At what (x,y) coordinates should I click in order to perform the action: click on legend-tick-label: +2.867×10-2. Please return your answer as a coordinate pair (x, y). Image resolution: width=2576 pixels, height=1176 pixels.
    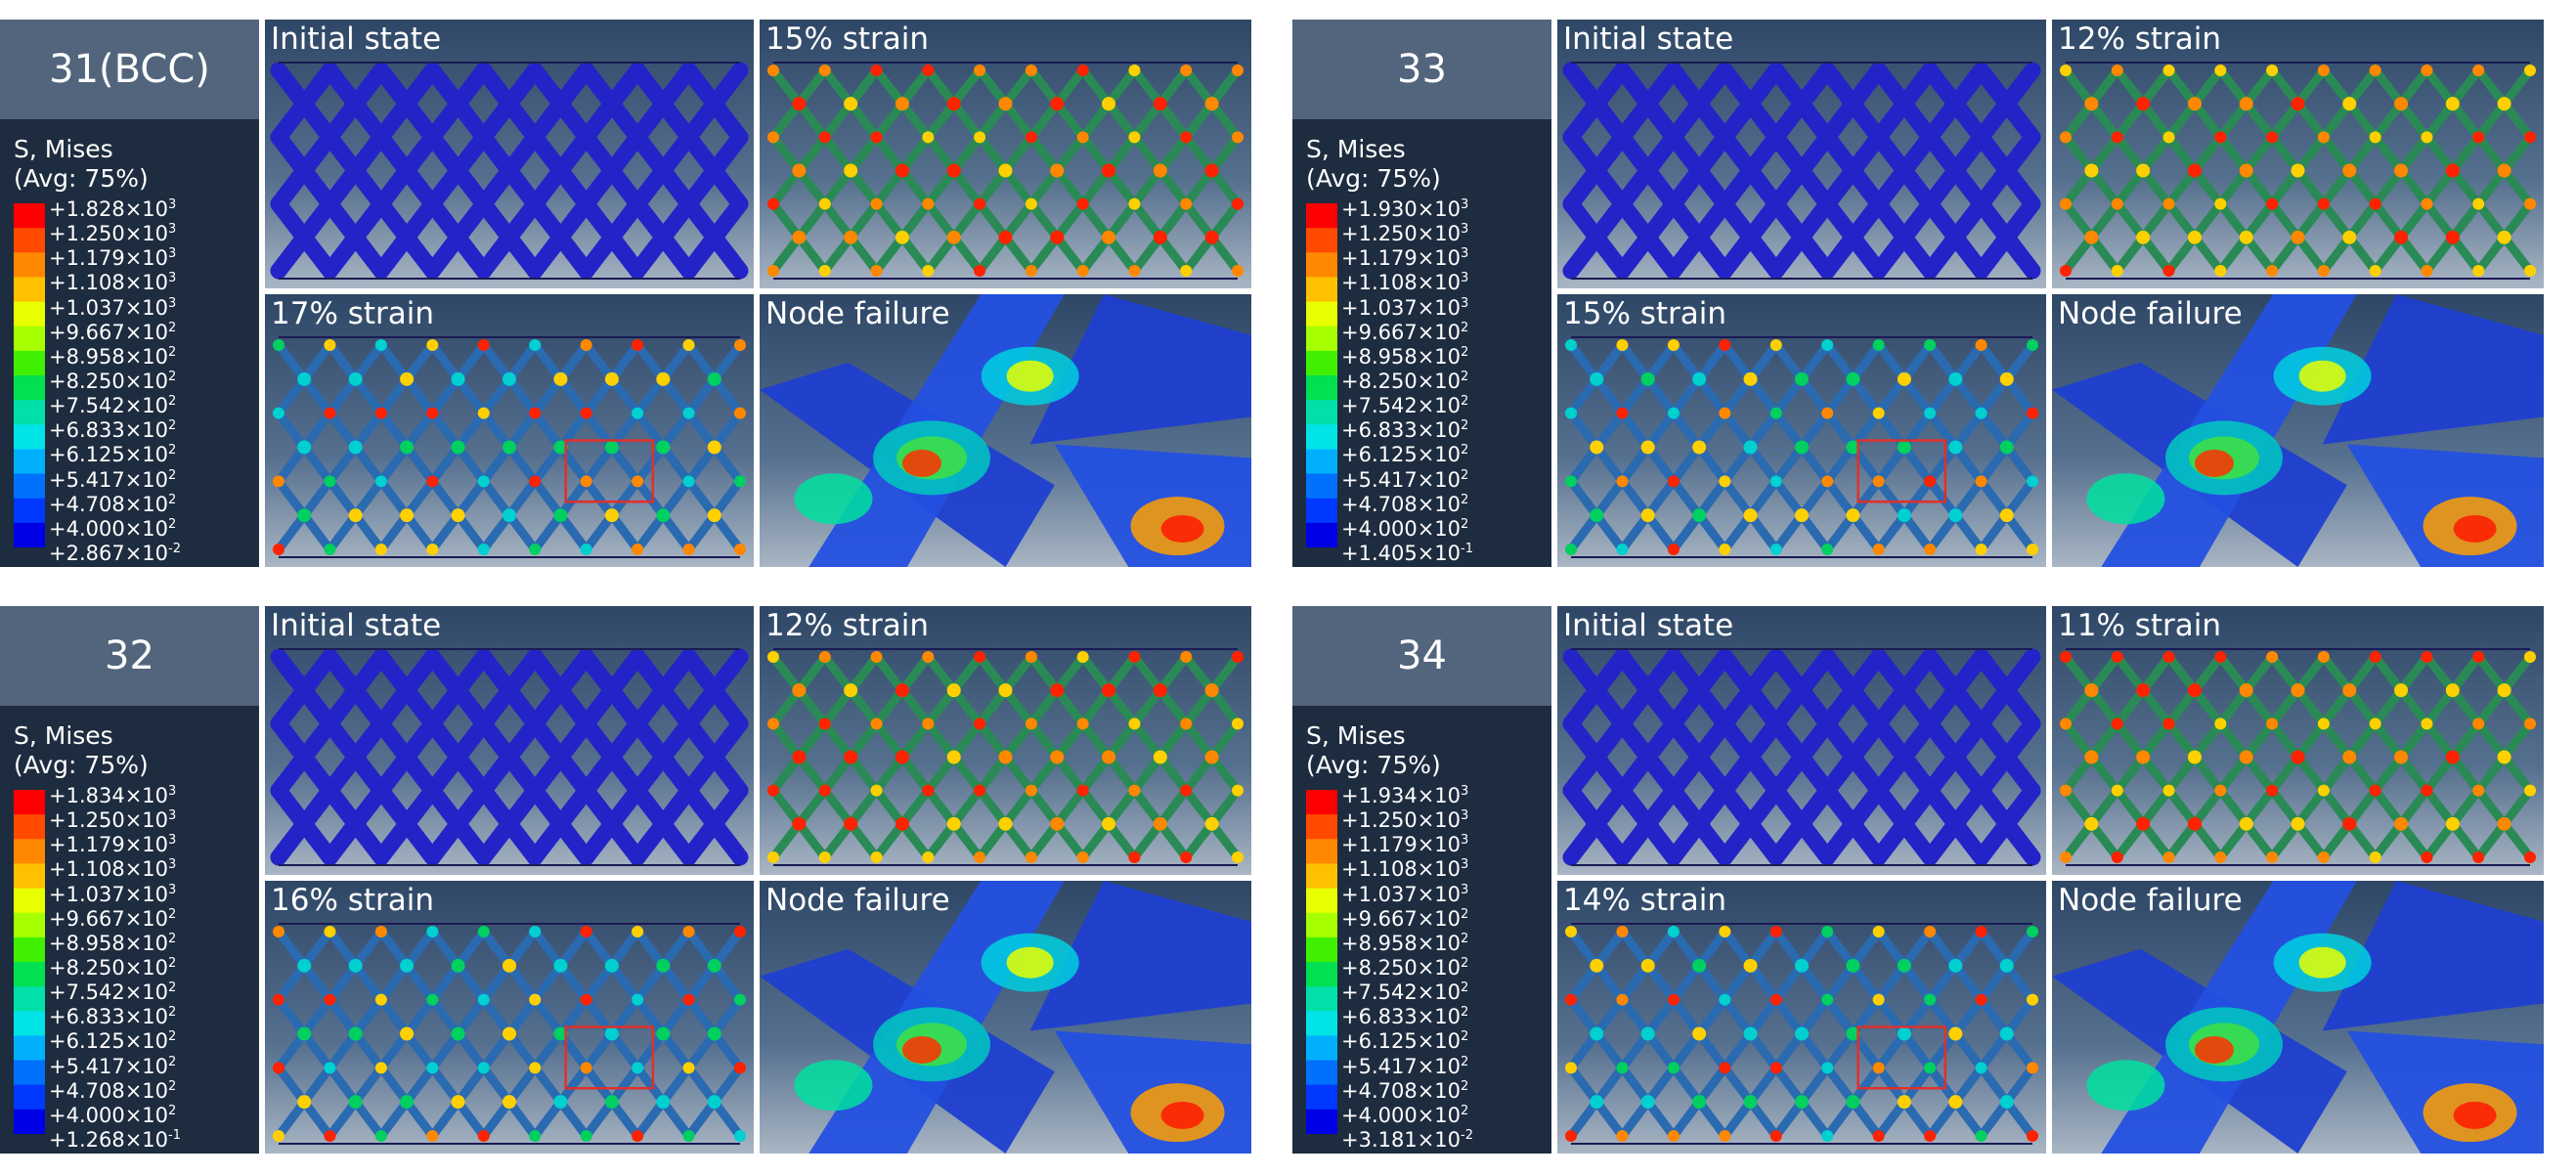
    Looking at the image, I should click on (115, 551).